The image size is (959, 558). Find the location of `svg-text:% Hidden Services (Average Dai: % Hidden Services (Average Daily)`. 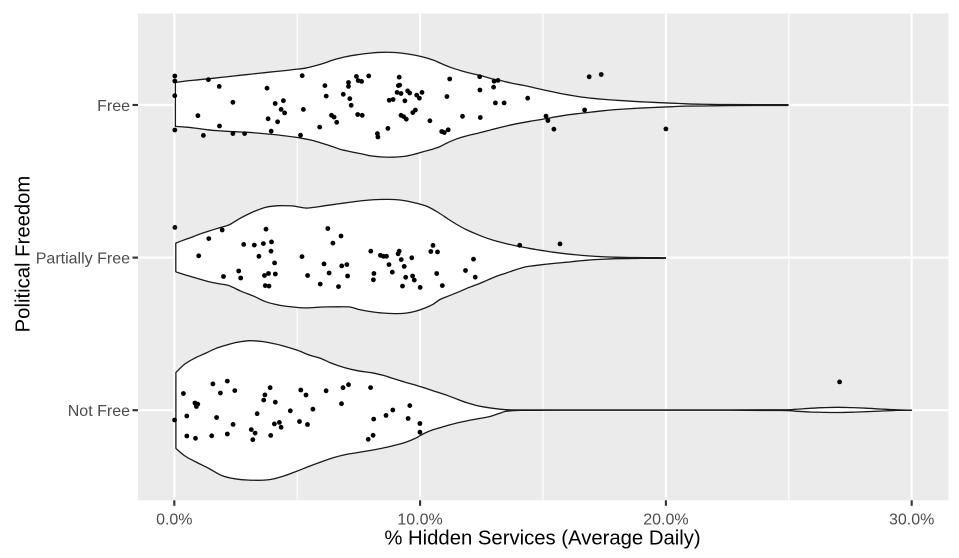

svg-text:% Hidden Services (Average Dai: % Hidden Services (Average Daily) is located at coordinates (542, 539).